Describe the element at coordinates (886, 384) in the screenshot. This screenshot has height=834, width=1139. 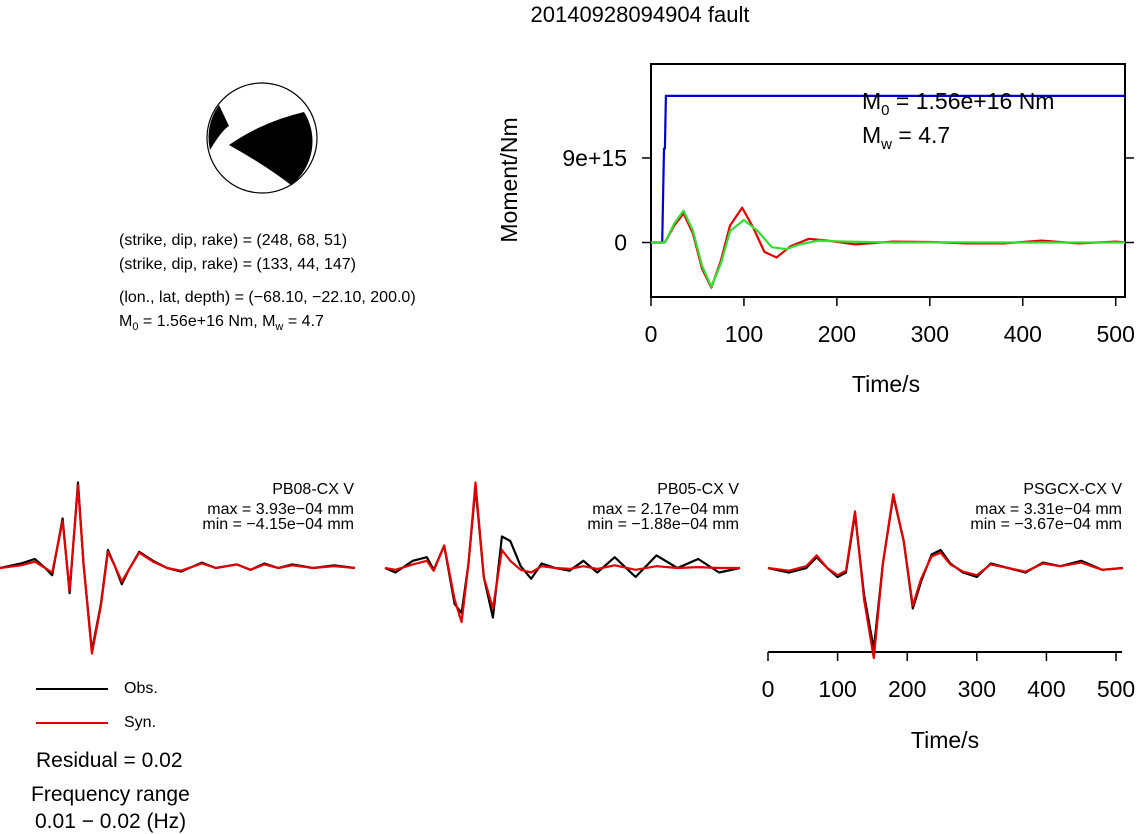
I see `moment-x-axis-label: Time/s` at that location.